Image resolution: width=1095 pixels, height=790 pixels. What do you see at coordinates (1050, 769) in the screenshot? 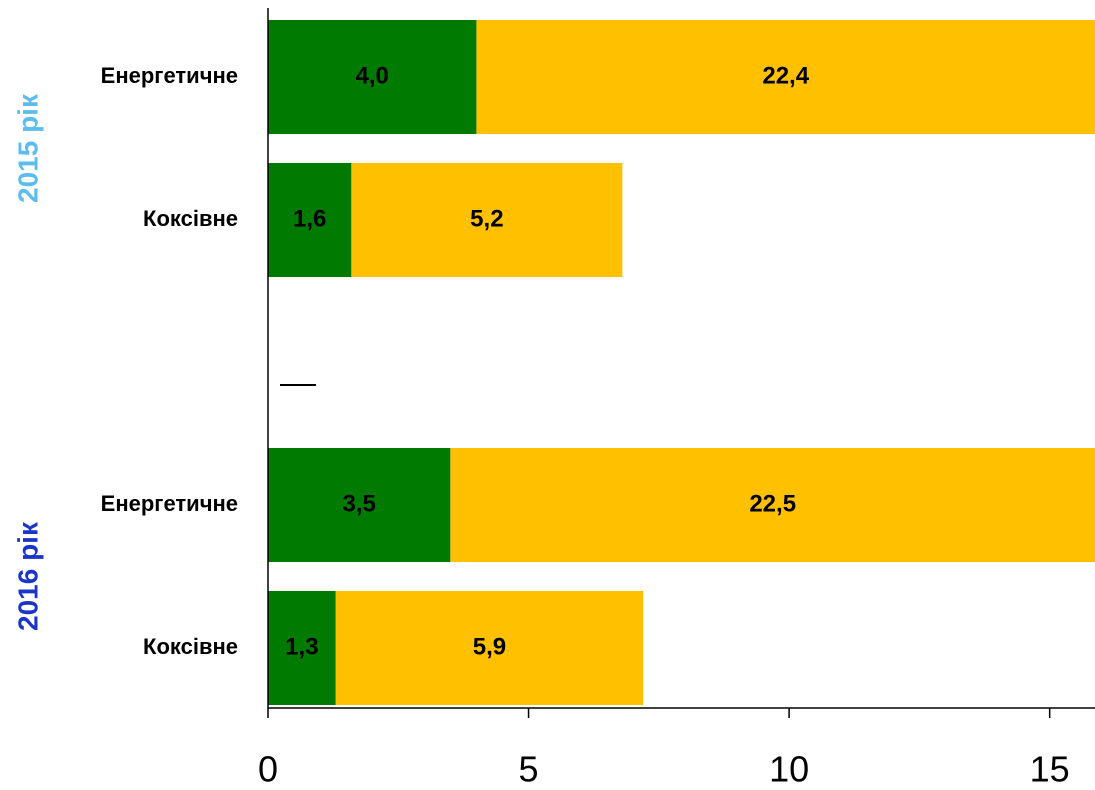
I see `x-tick-label: 15` at bounding box center [1050, 769].